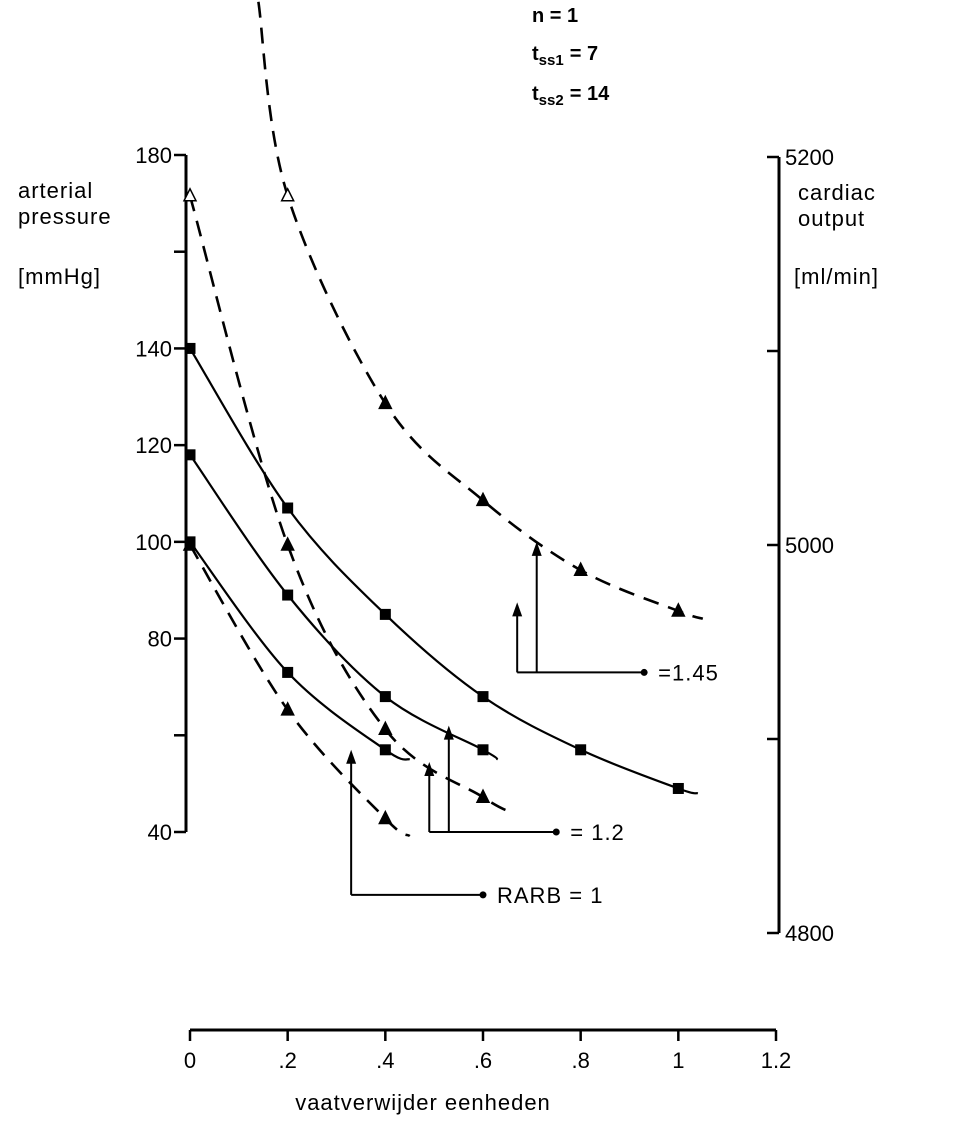  I want to click on x-tick-label: 1.2, so click(776, 1060).